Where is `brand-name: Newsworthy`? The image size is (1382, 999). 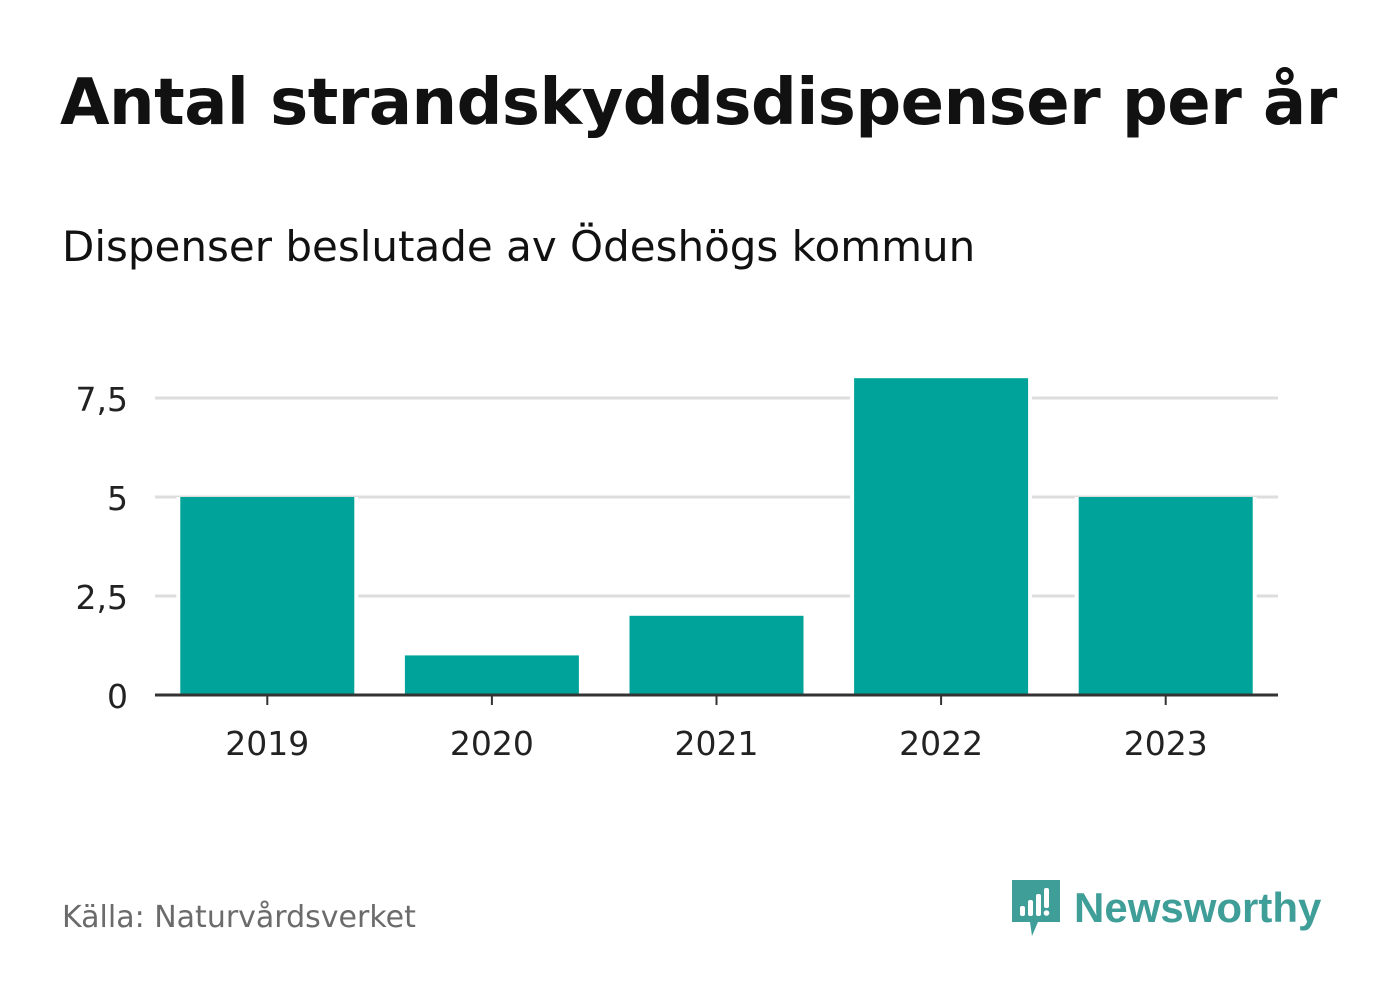
brand-name: Newsworthy is located at coordinates (1198, 907).